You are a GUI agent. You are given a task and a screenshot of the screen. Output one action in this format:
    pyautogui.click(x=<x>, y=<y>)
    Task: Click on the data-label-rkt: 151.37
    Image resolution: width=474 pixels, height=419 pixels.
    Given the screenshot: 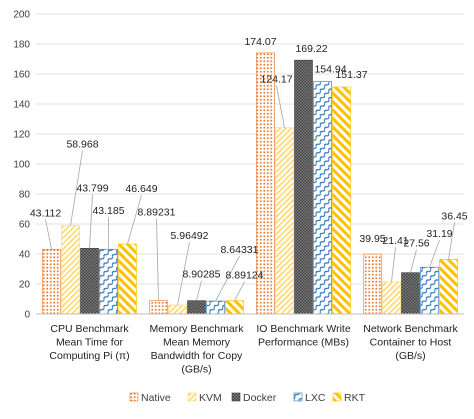 What is the action you would take?
    pyautogui.click(x=351, y=75)
    